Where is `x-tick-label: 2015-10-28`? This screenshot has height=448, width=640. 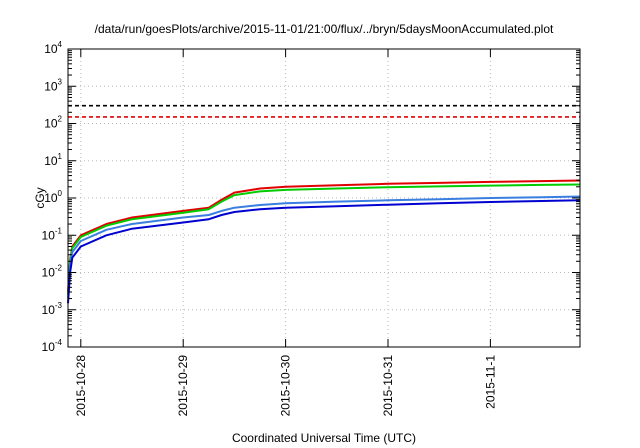
x-tick-label: 2015-10-28 is located at coordinates (81, 386).